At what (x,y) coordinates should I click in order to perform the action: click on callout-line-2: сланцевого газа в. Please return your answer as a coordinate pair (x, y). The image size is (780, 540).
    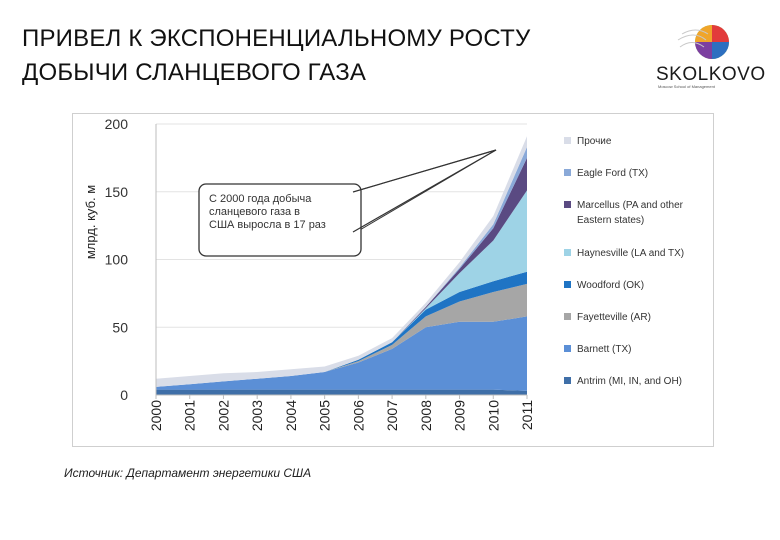
    Looking at the image, I should click on (254, 212).